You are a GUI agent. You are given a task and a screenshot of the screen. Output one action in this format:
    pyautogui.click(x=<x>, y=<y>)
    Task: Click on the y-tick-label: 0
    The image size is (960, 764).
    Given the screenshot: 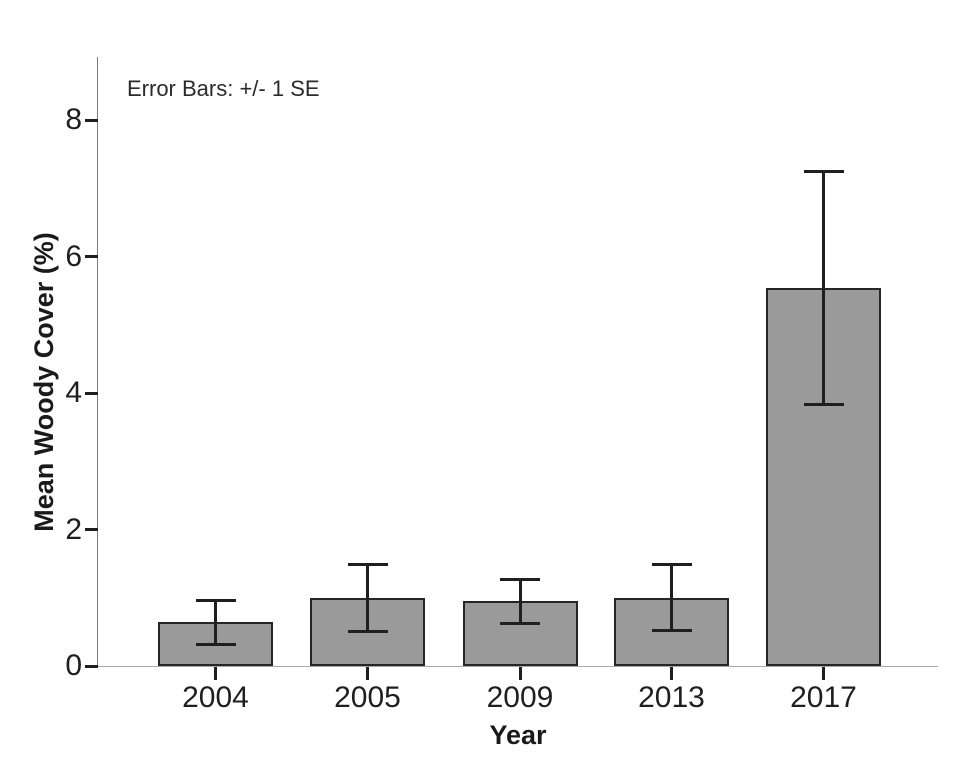 What is the action you would take?
    pyautogui.click(x=73, y=665)
    